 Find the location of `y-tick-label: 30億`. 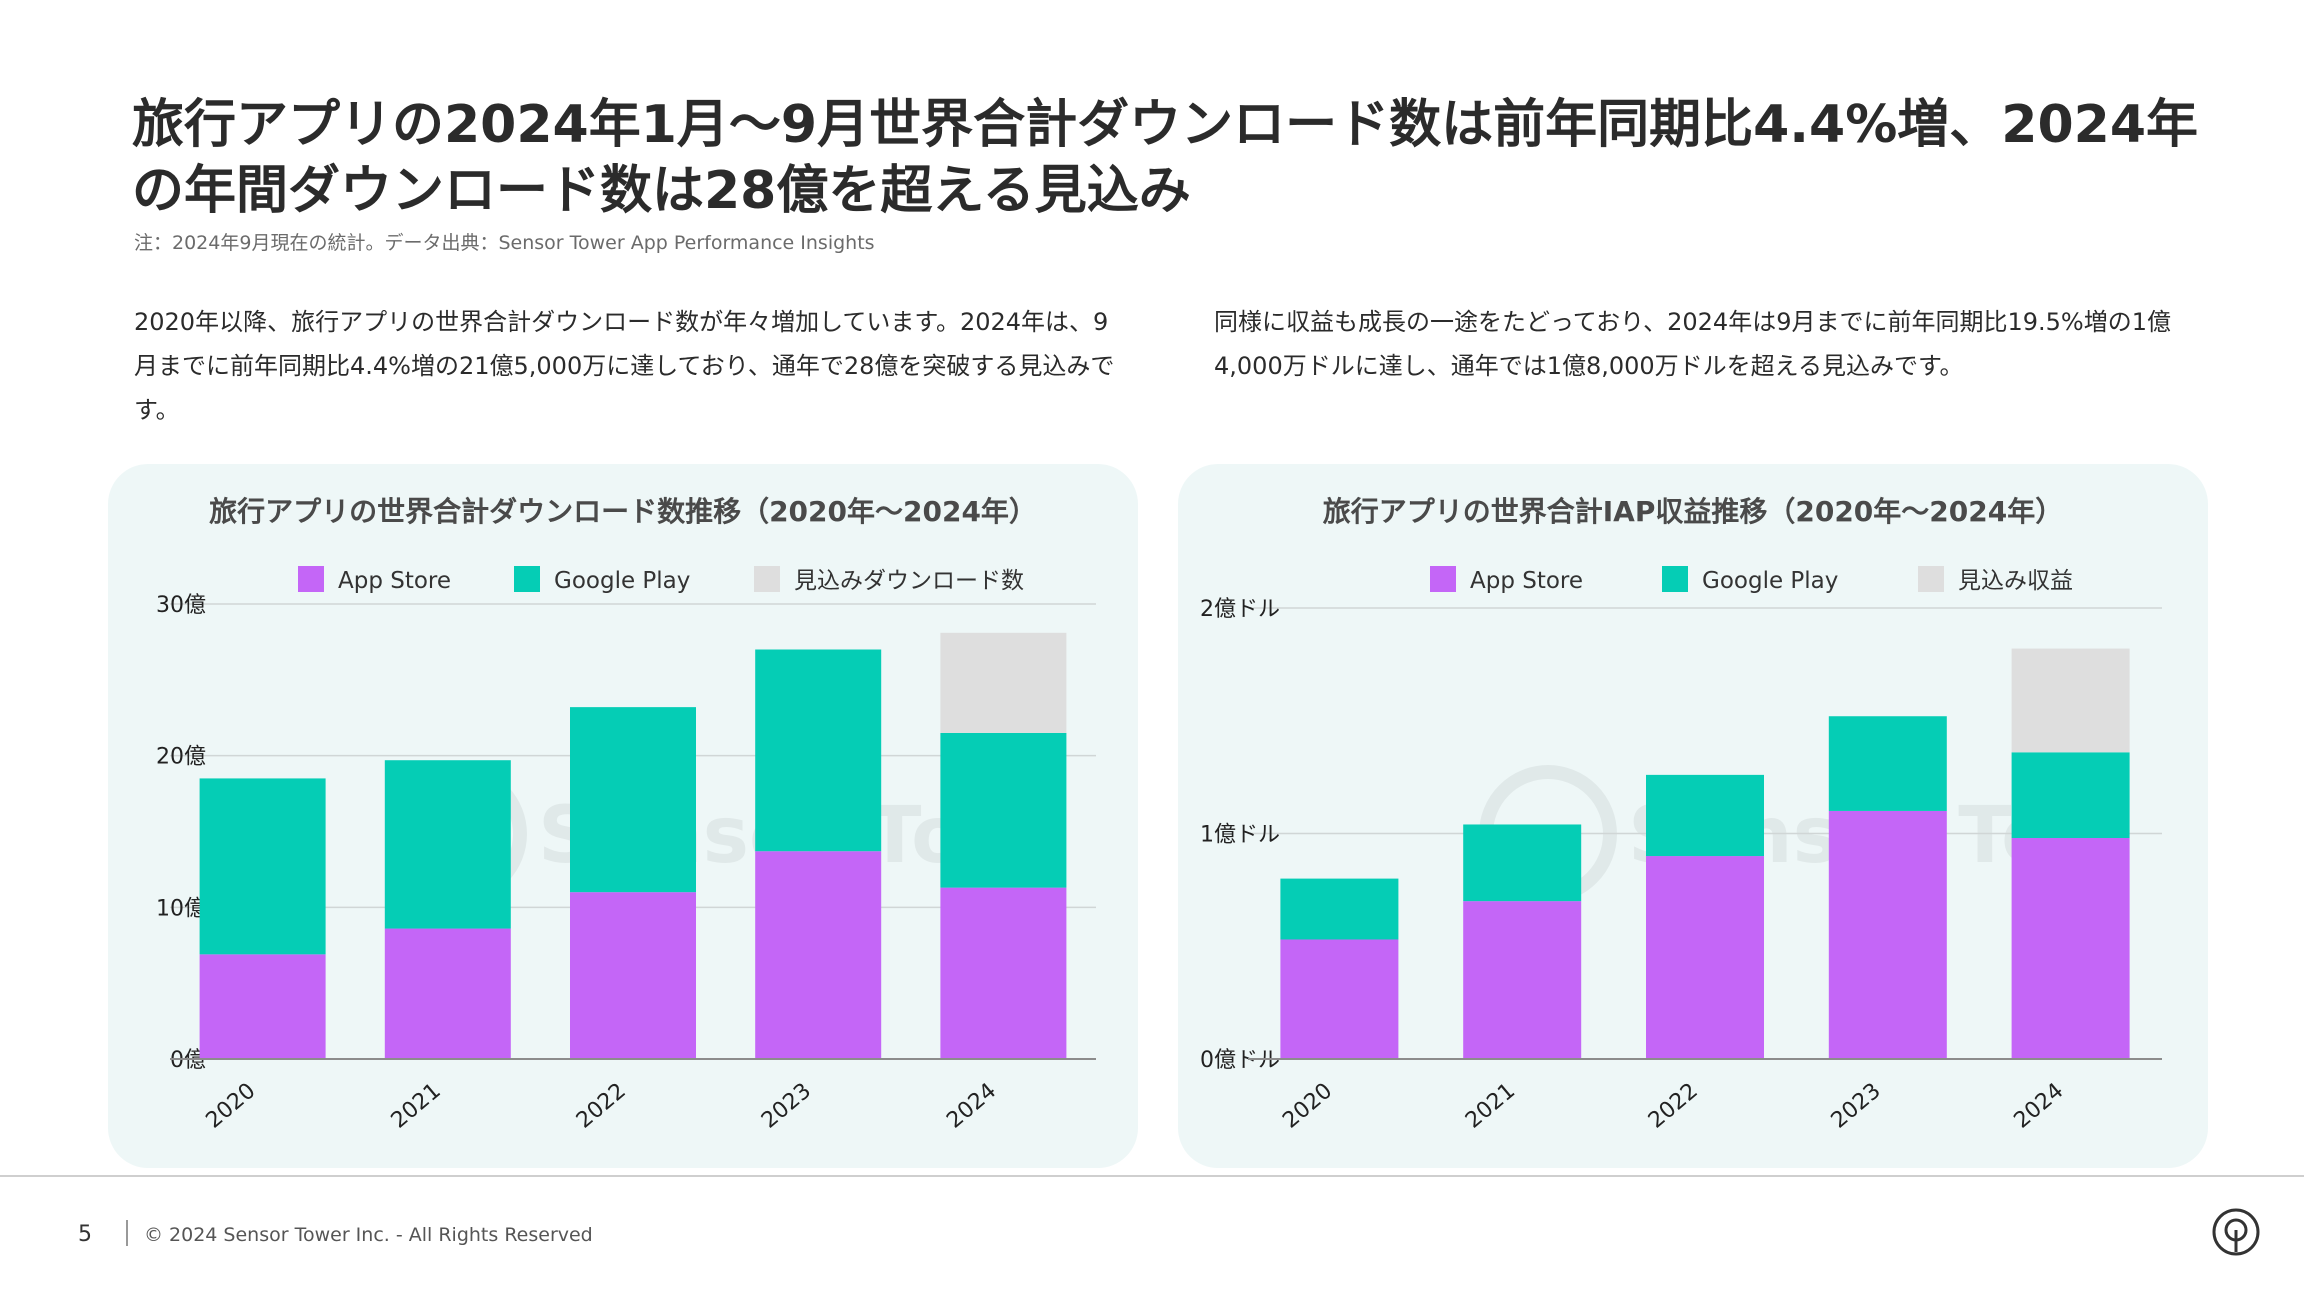

y-tick-label: 30億 is located at coordinates (181, 605).